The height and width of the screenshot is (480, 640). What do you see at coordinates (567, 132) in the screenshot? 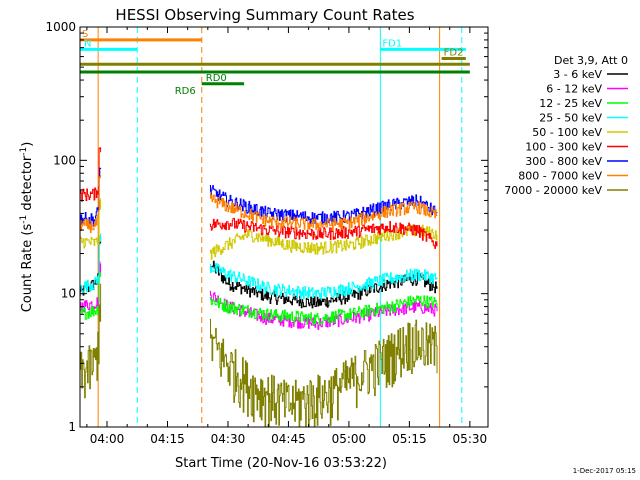
I see `legend-label-4: 50 - 100 keV` at bounding box center [567, 132].